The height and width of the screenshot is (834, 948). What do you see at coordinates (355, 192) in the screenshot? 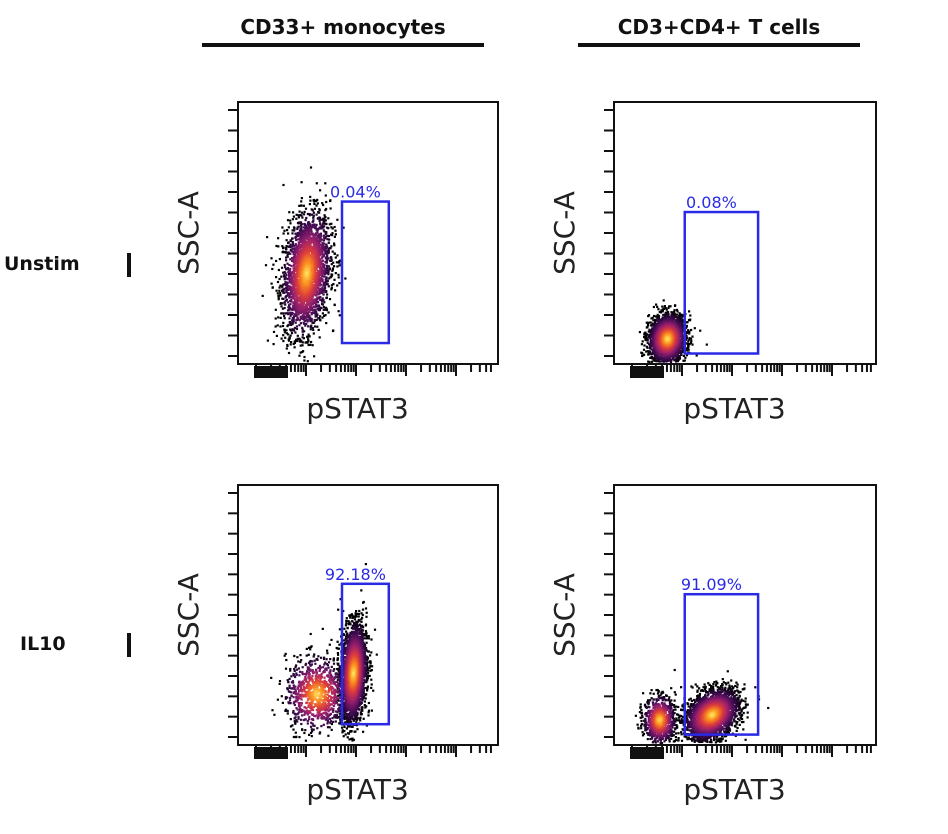
I see `gate-percentage: 0.04%` at bounding box center [355, 192].